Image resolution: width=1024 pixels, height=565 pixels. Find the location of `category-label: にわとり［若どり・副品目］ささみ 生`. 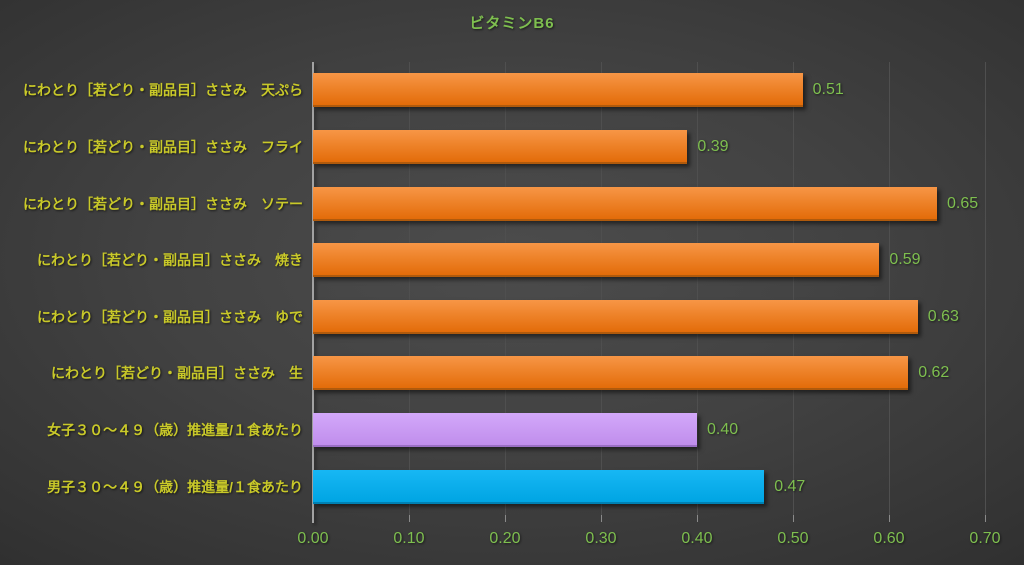

category-label: にわとり［若どり・副品目］ささみ 生 is located at coordinates (177, 373).